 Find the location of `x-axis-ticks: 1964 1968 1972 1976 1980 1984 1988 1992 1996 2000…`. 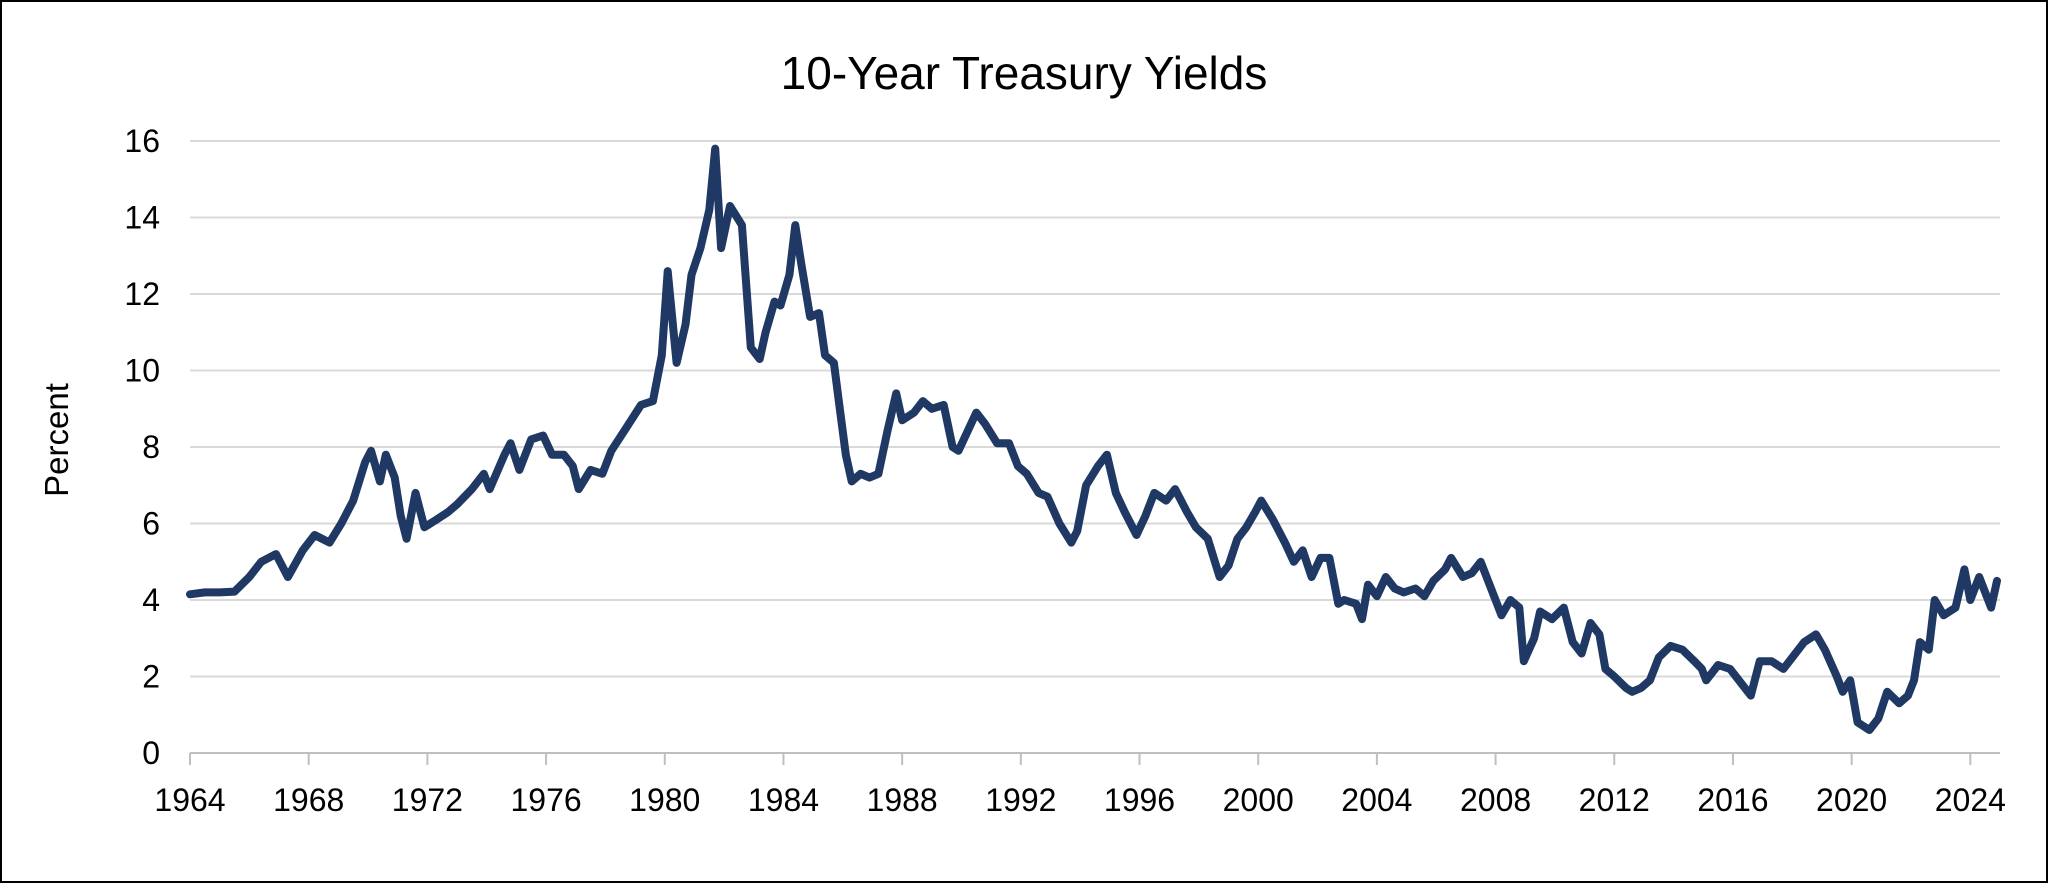

x-axis-ticks: 1964 1968 1972 1976 1980 1984 1988 1992 1996 2000… is located at coordinates (1080, 785).